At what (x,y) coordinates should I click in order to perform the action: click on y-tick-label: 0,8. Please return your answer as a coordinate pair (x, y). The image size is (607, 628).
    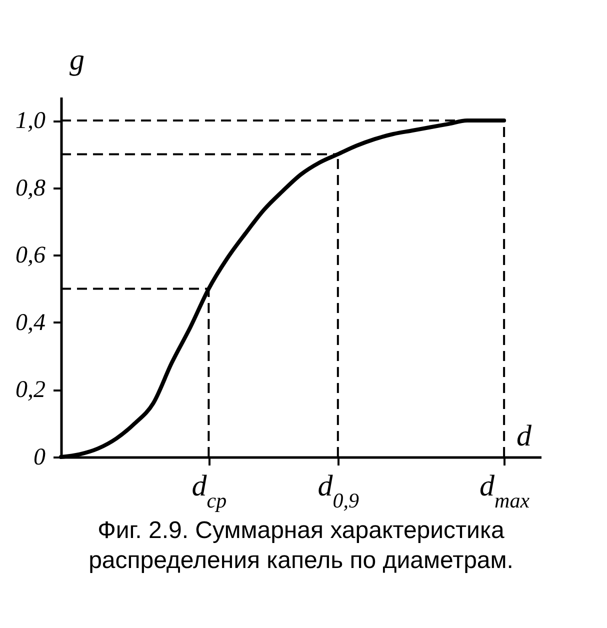
    Looking at the image, I should click on (31, 188).